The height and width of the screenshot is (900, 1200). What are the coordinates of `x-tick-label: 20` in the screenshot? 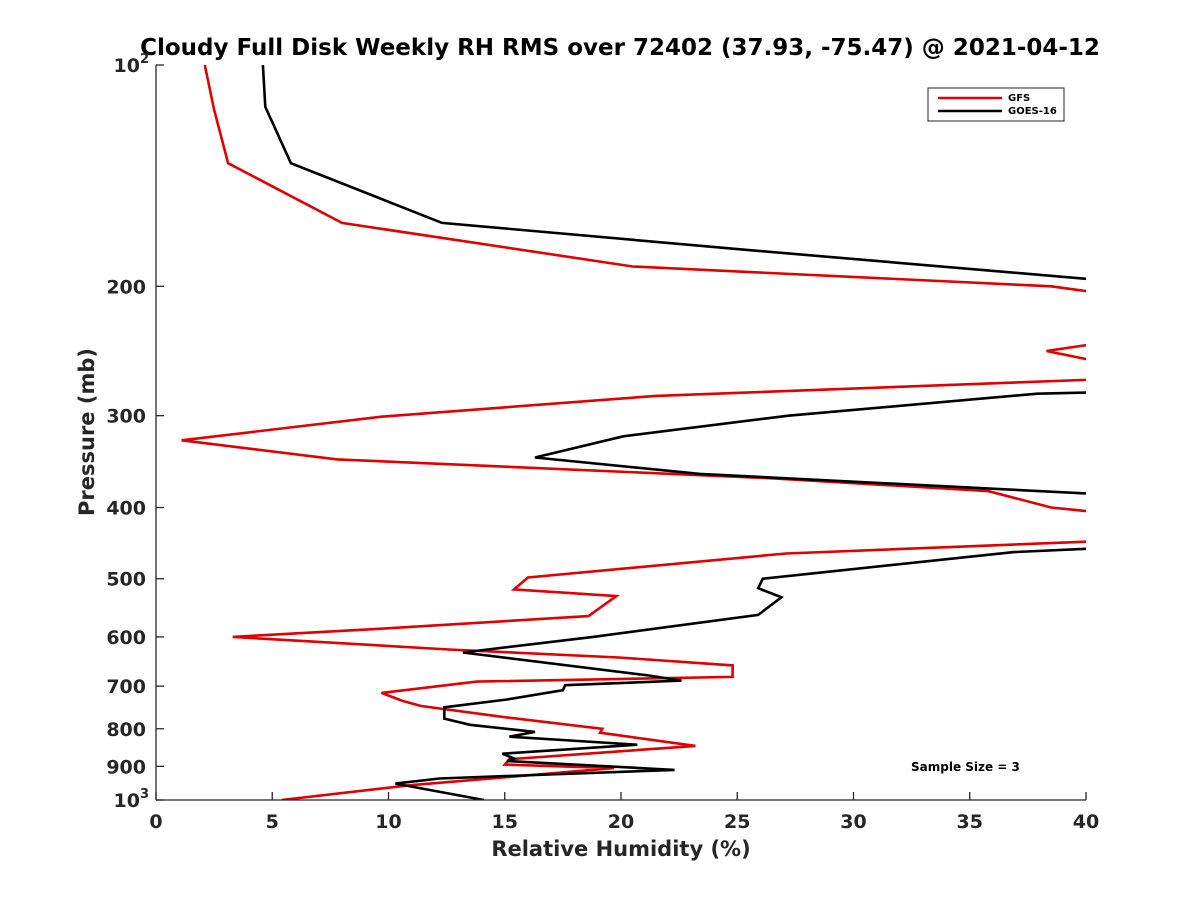 It's located at (621, 822).